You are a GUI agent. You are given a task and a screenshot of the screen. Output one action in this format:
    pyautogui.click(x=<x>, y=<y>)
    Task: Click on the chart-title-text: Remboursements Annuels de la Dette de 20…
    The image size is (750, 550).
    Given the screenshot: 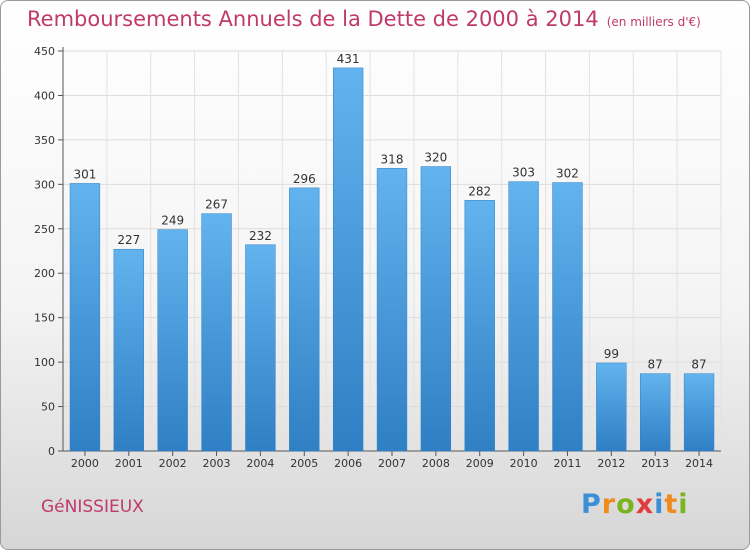 What is the action you would take?
    pyautogui.click(x=313, y=19)
    